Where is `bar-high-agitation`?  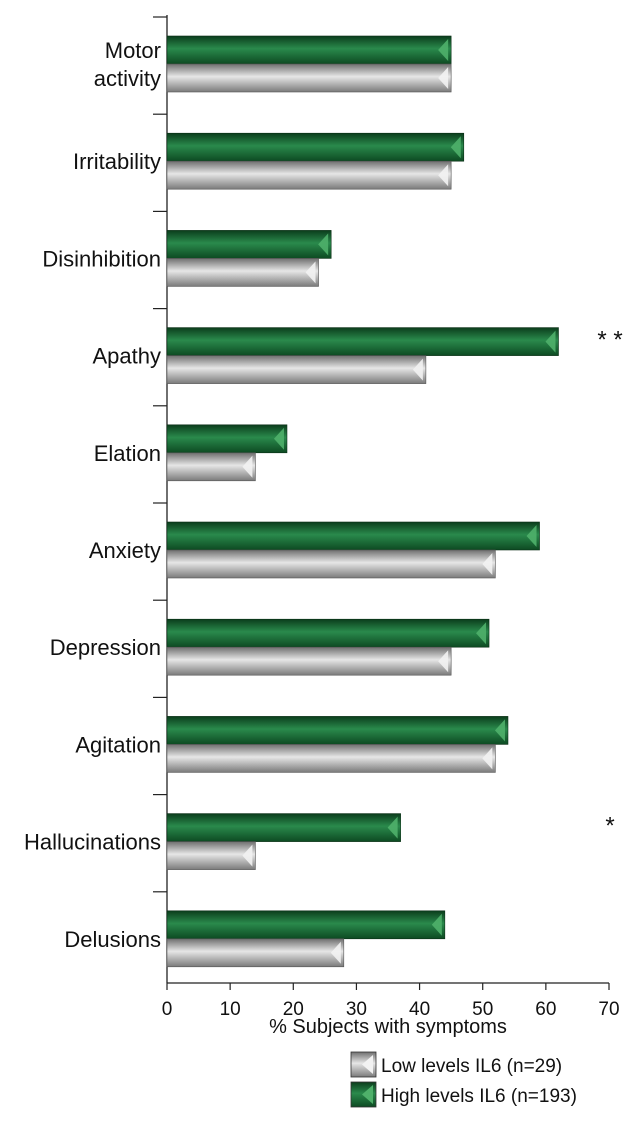 bar-high-agitation is located at coordinates (337, 730).